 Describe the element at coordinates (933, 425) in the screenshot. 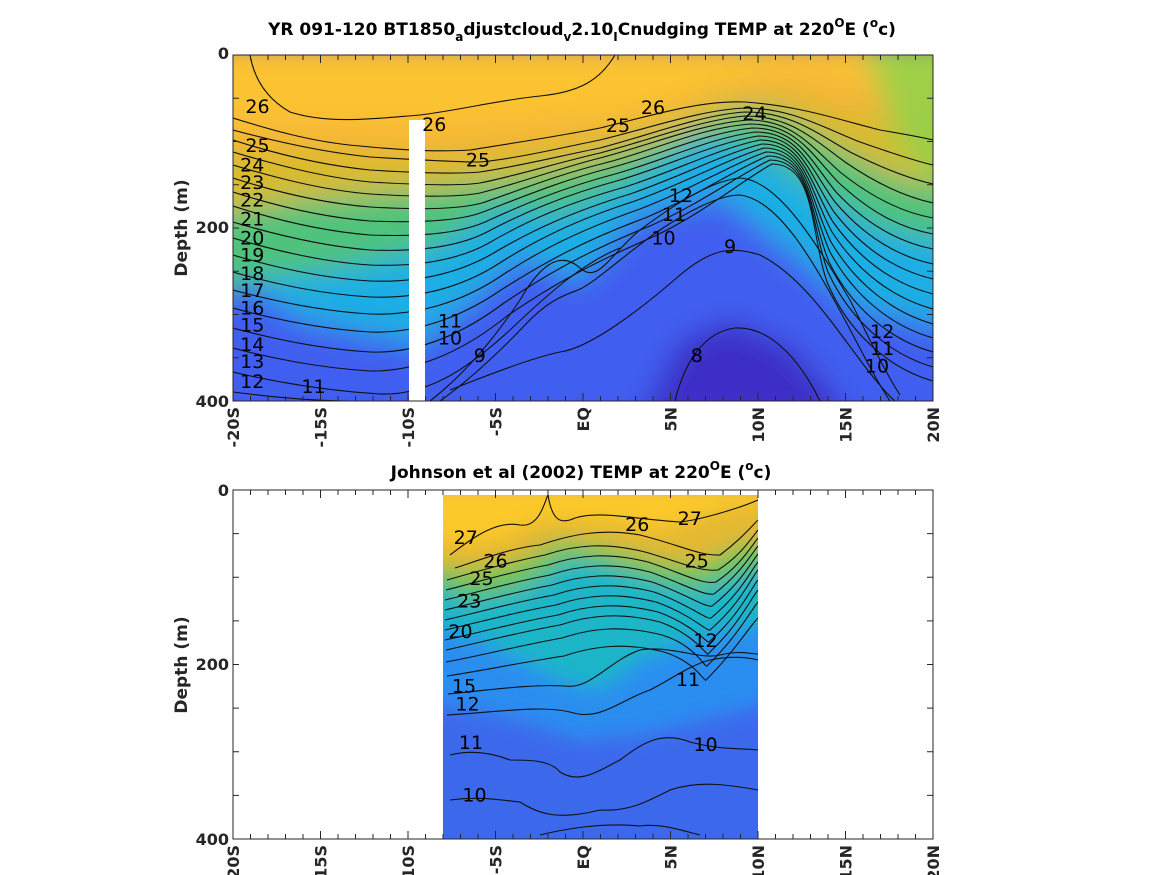

I see `model-x-tick-label: 20N` at that location.